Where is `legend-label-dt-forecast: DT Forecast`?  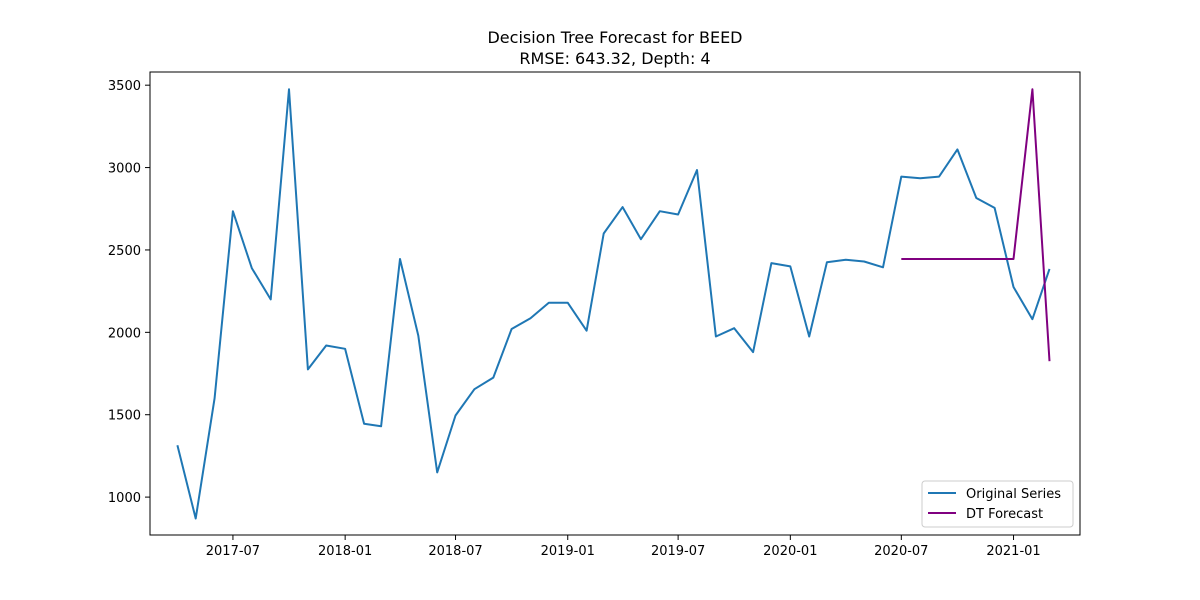 legend-label-dt-forecast: DT Forecast is located at coordinates (1004, 514).